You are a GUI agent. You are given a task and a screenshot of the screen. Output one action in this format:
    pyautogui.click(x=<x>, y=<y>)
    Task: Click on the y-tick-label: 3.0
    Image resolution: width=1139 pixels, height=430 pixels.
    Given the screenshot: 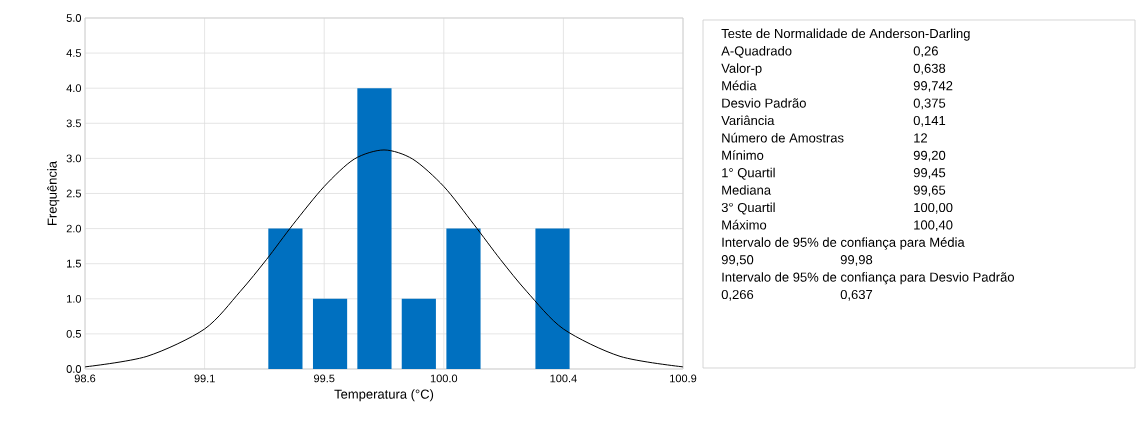 What is the action you would take?
    pyautogui.click(x=74, y=158)
    